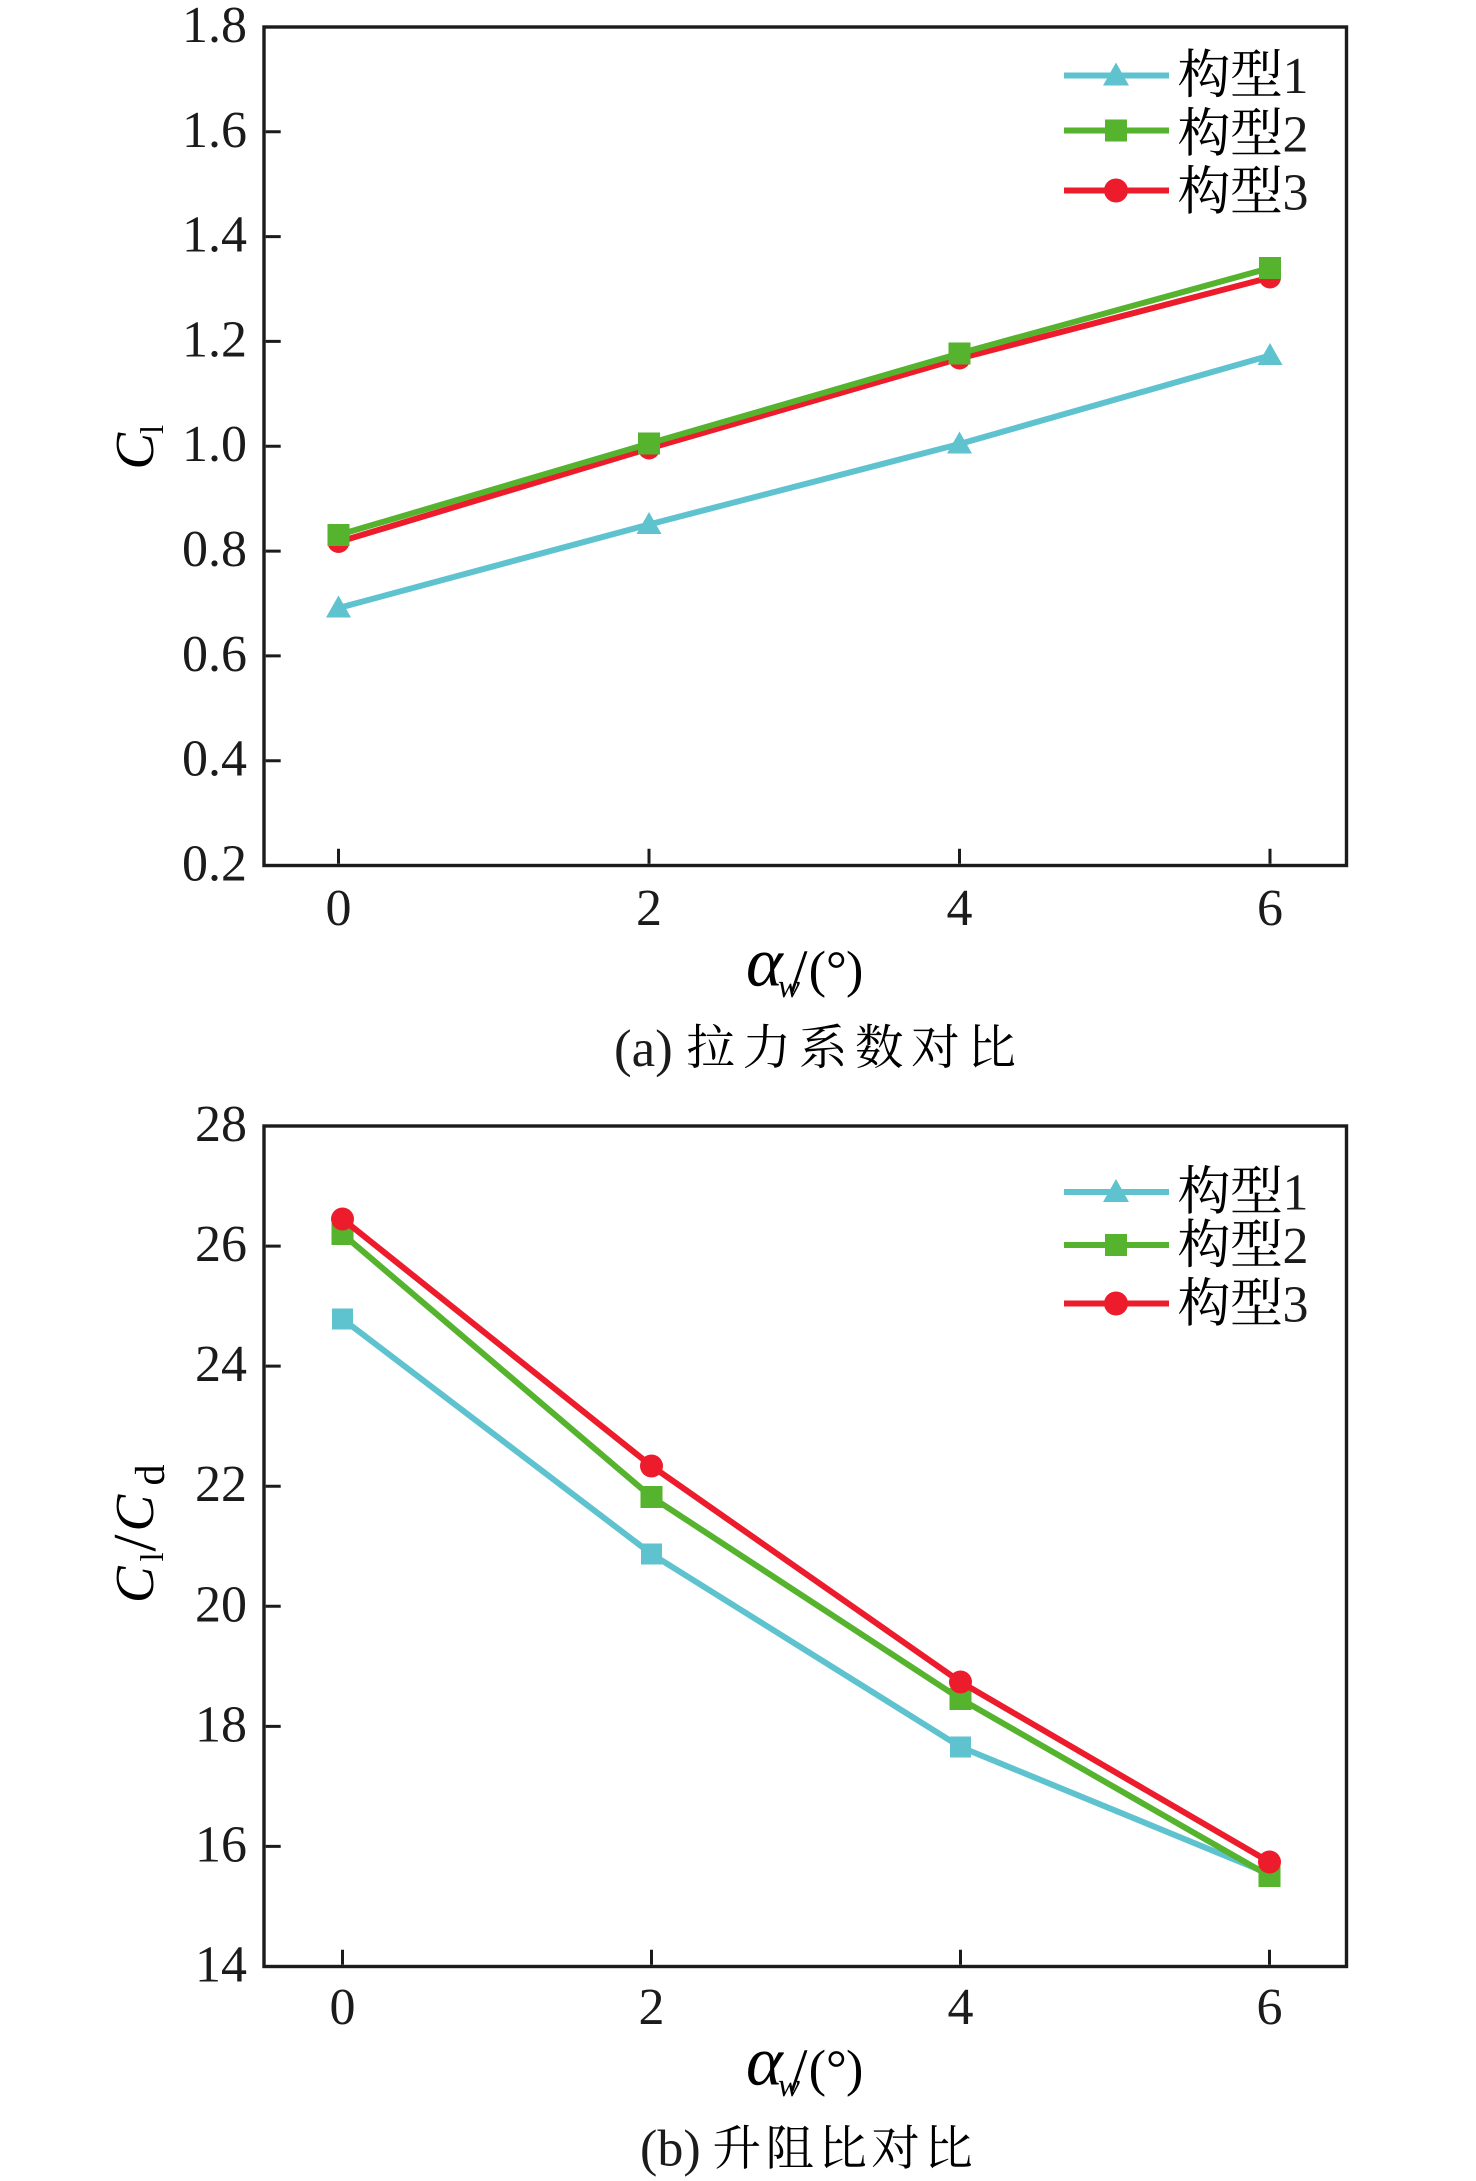 Image resolution: width=1476 pixels, height=2181 pixels. I want to click on svg-text: 1.2, so click(214, 339).